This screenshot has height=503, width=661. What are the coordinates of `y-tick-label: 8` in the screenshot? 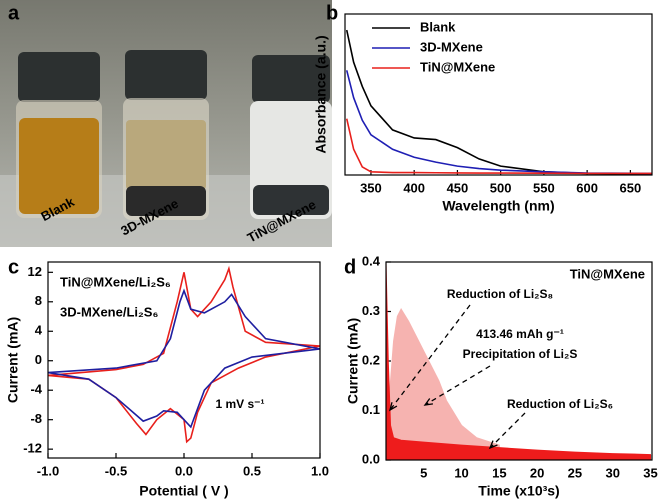 It's located at (38, 300).